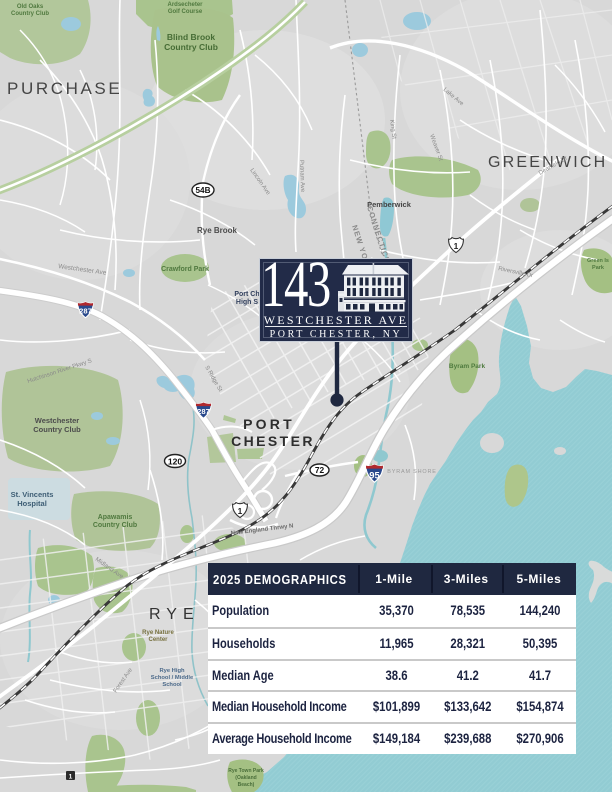 The width and height of the screenshot is (612, 792). What do you see at coordinates (246, 785) in the screenshot?
I see `svg-text: Beach)` at bounding box center [246, 785].